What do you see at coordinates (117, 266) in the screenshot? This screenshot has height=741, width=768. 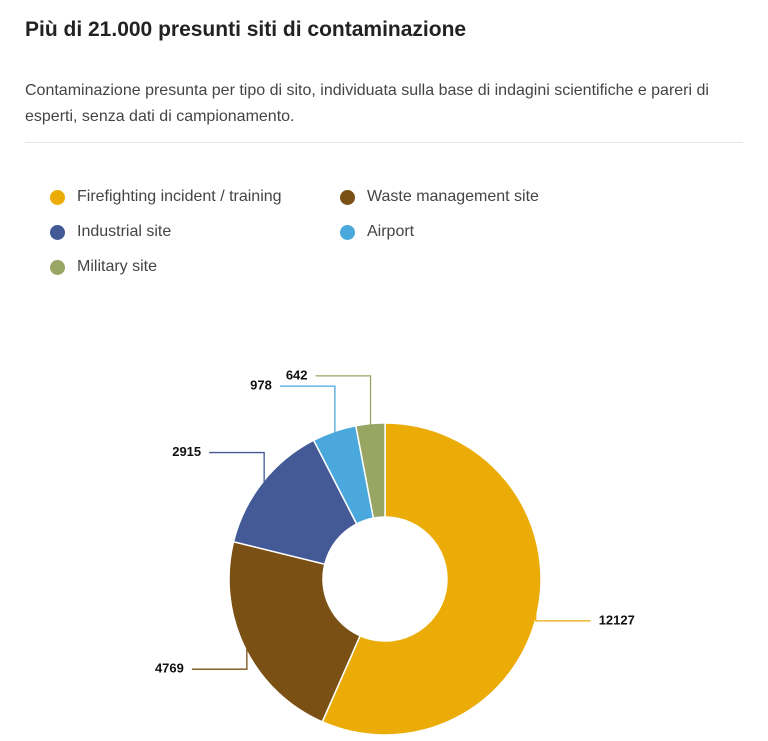 I see `legend-label: Military site` at bounding box center [117, 266].